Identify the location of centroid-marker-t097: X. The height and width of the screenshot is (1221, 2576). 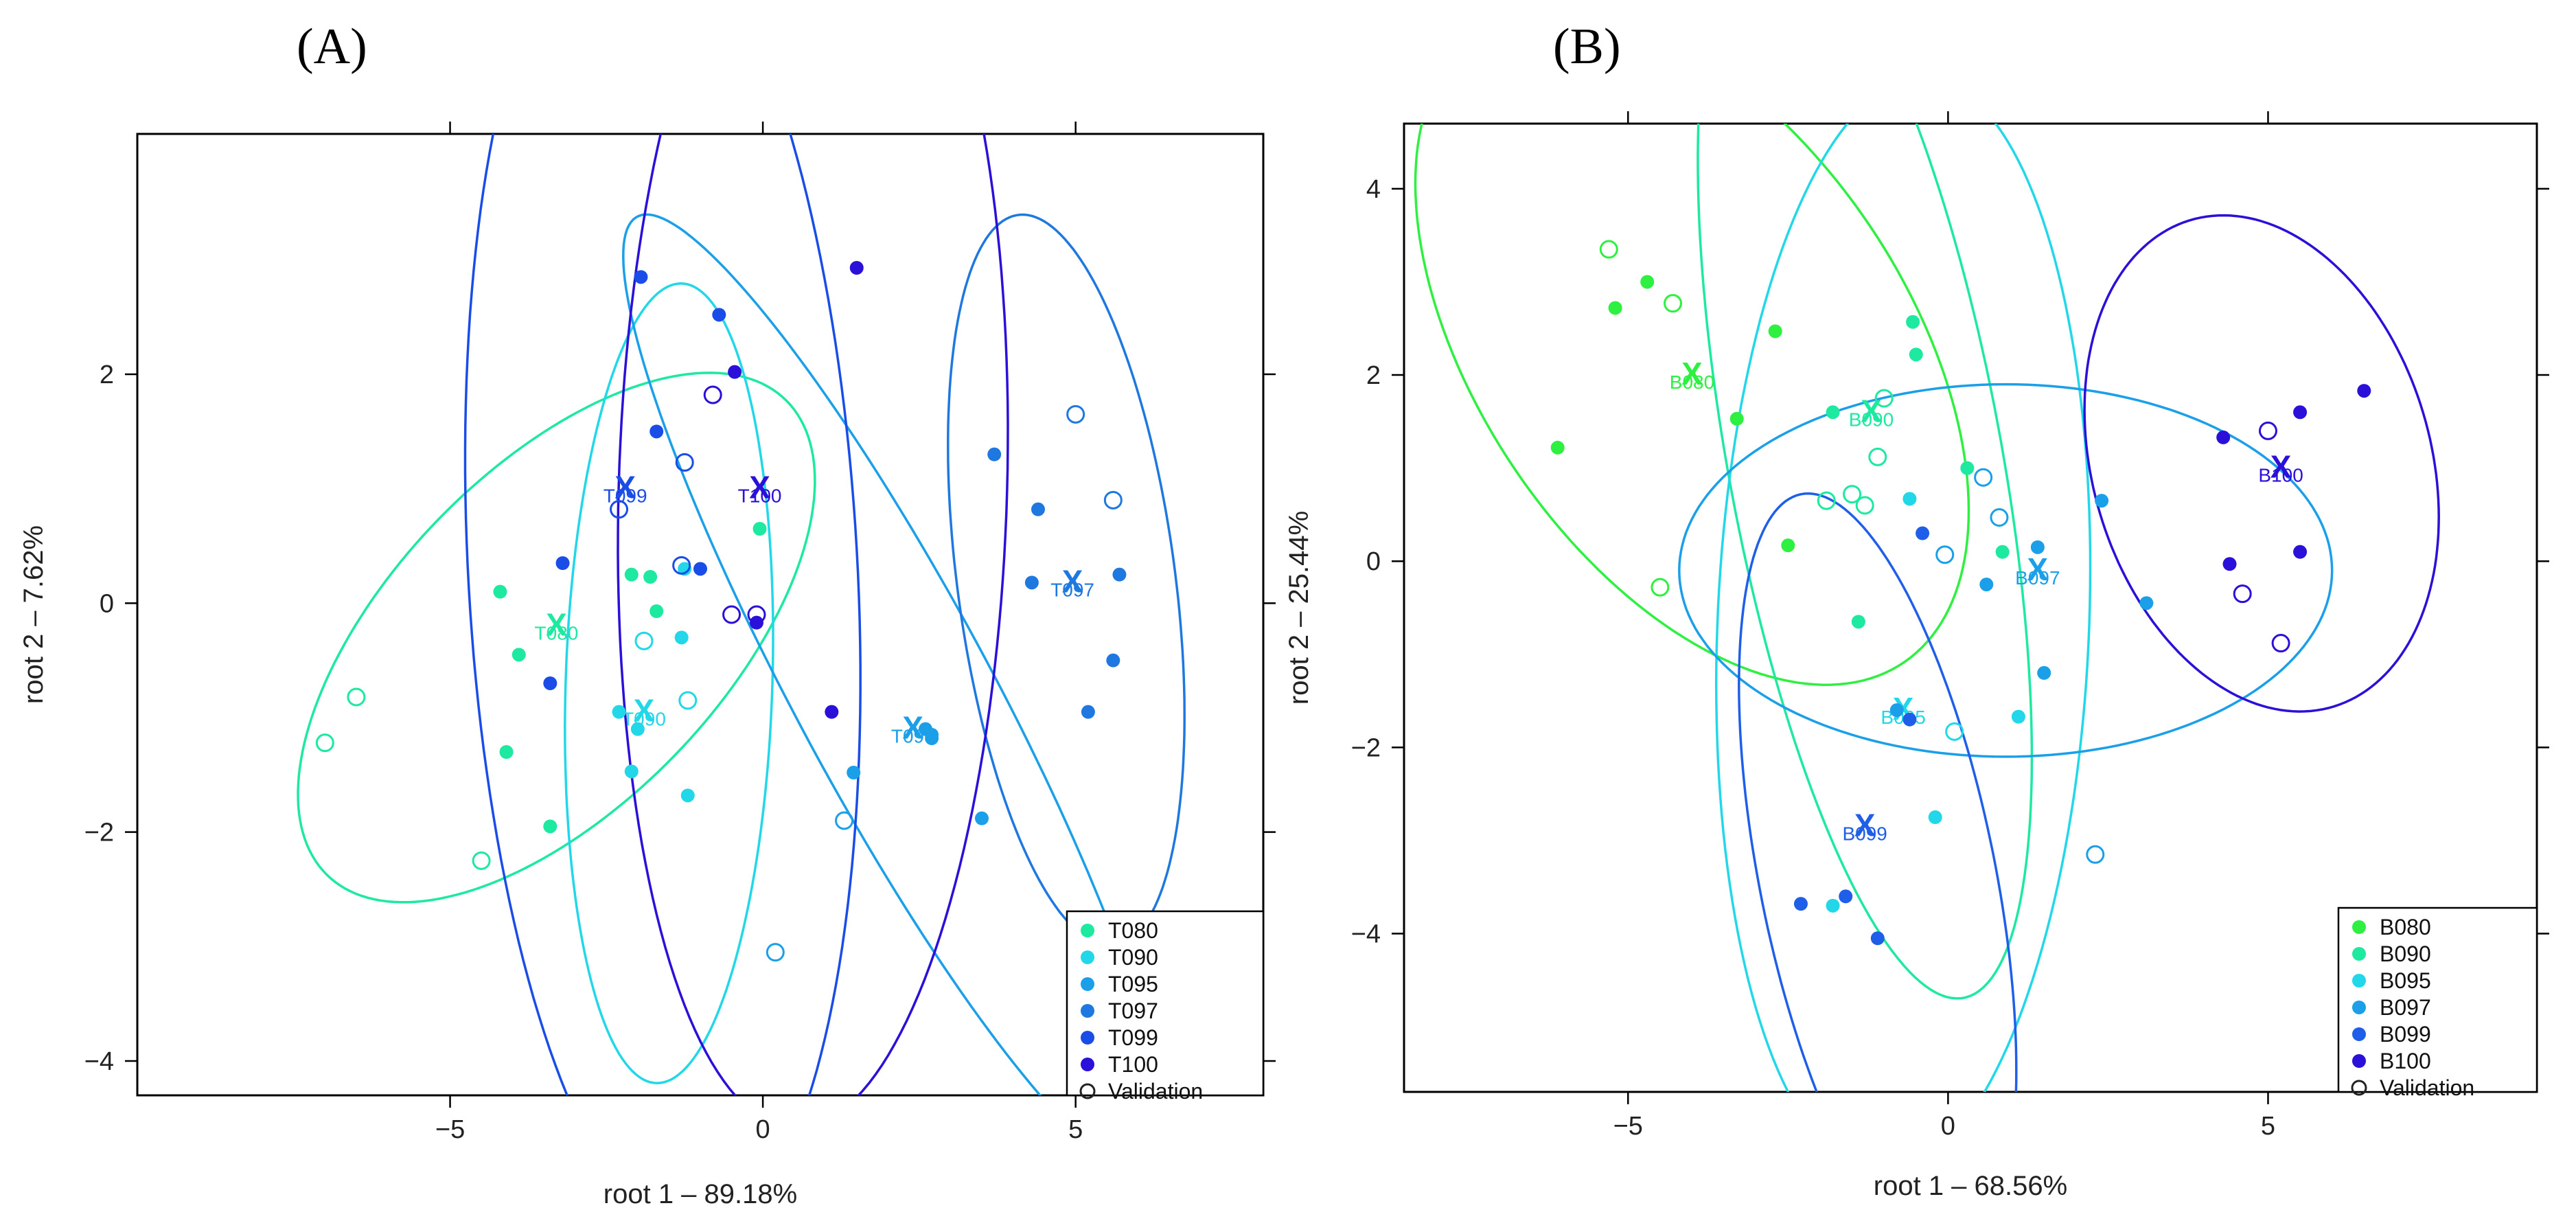
(1072, 581).